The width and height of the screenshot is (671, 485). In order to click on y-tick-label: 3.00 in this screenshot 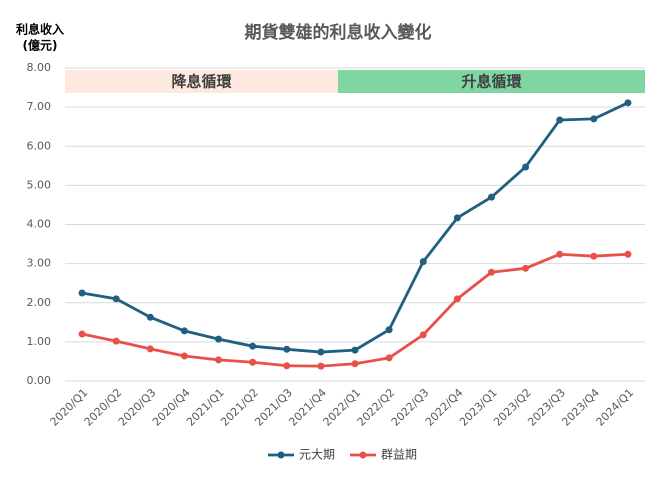, I will do `click(39, 263)`.